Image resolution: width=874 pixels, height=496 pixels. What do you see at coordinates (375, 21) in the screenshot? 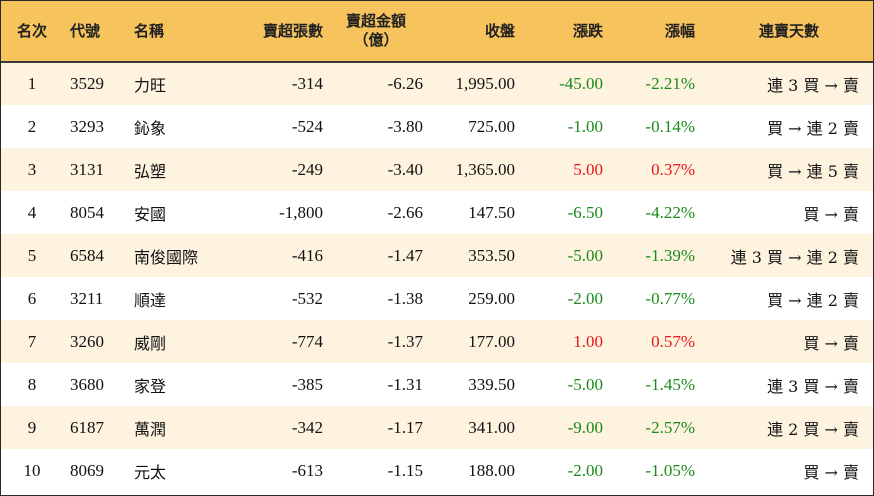
I see `header-sell-amount-line1: 賣超金額` at bounding box center [375, 21].